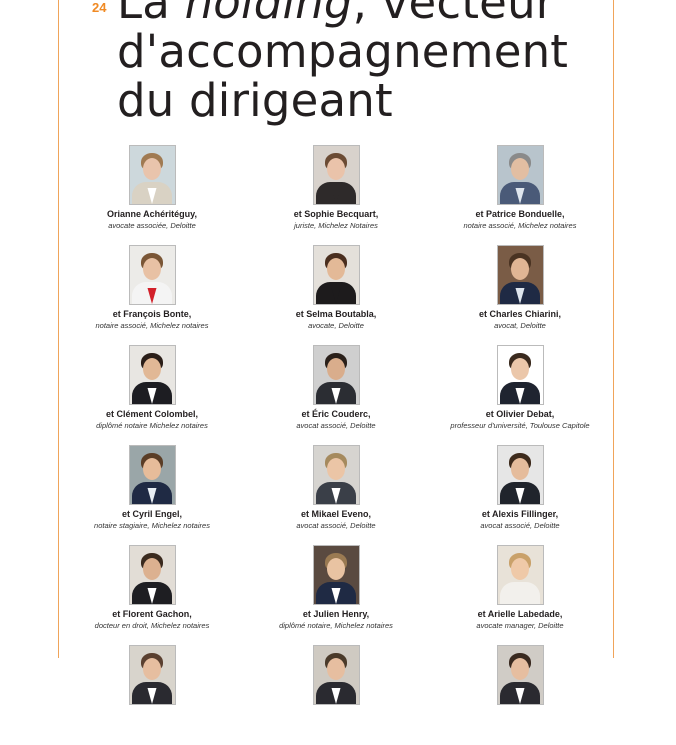 The height and width of the screenshot is (745, 676). I want to click on author-role: diplômé notaire Michelez notaires, so click(152, 425).